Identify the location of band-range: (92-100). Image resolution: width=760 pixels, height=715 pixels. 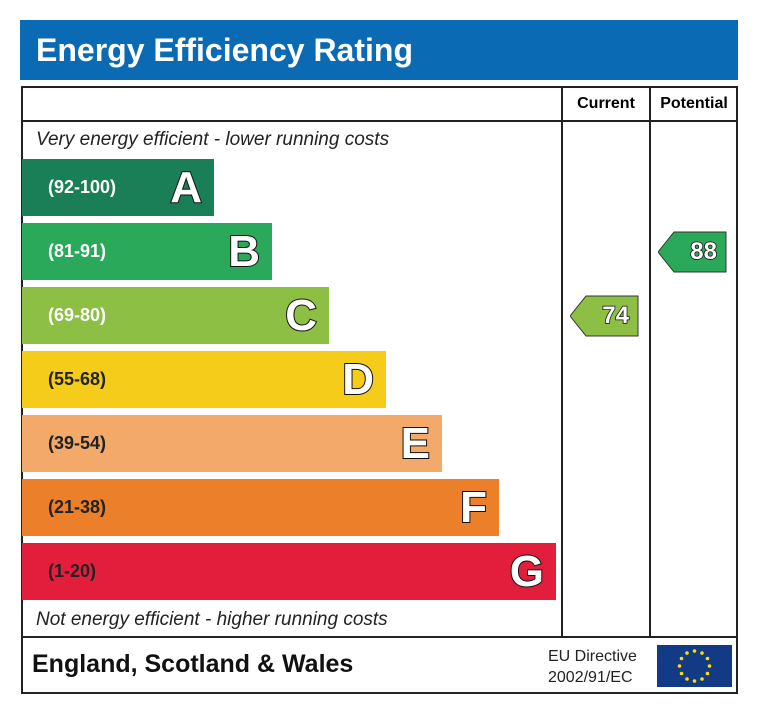
(82, 187).